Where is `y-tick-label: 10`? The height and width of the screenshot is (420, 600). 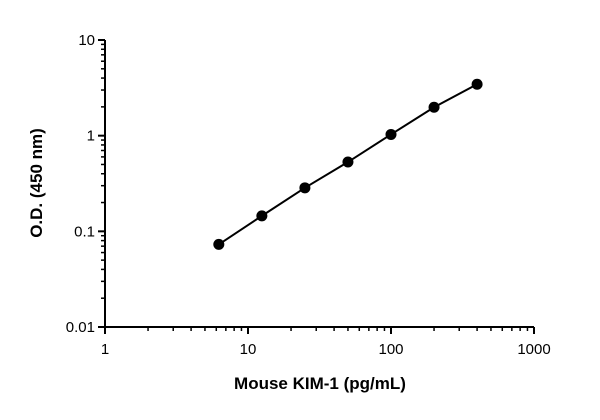
y-tick-label: 10 is located at coordinates (86, 40).